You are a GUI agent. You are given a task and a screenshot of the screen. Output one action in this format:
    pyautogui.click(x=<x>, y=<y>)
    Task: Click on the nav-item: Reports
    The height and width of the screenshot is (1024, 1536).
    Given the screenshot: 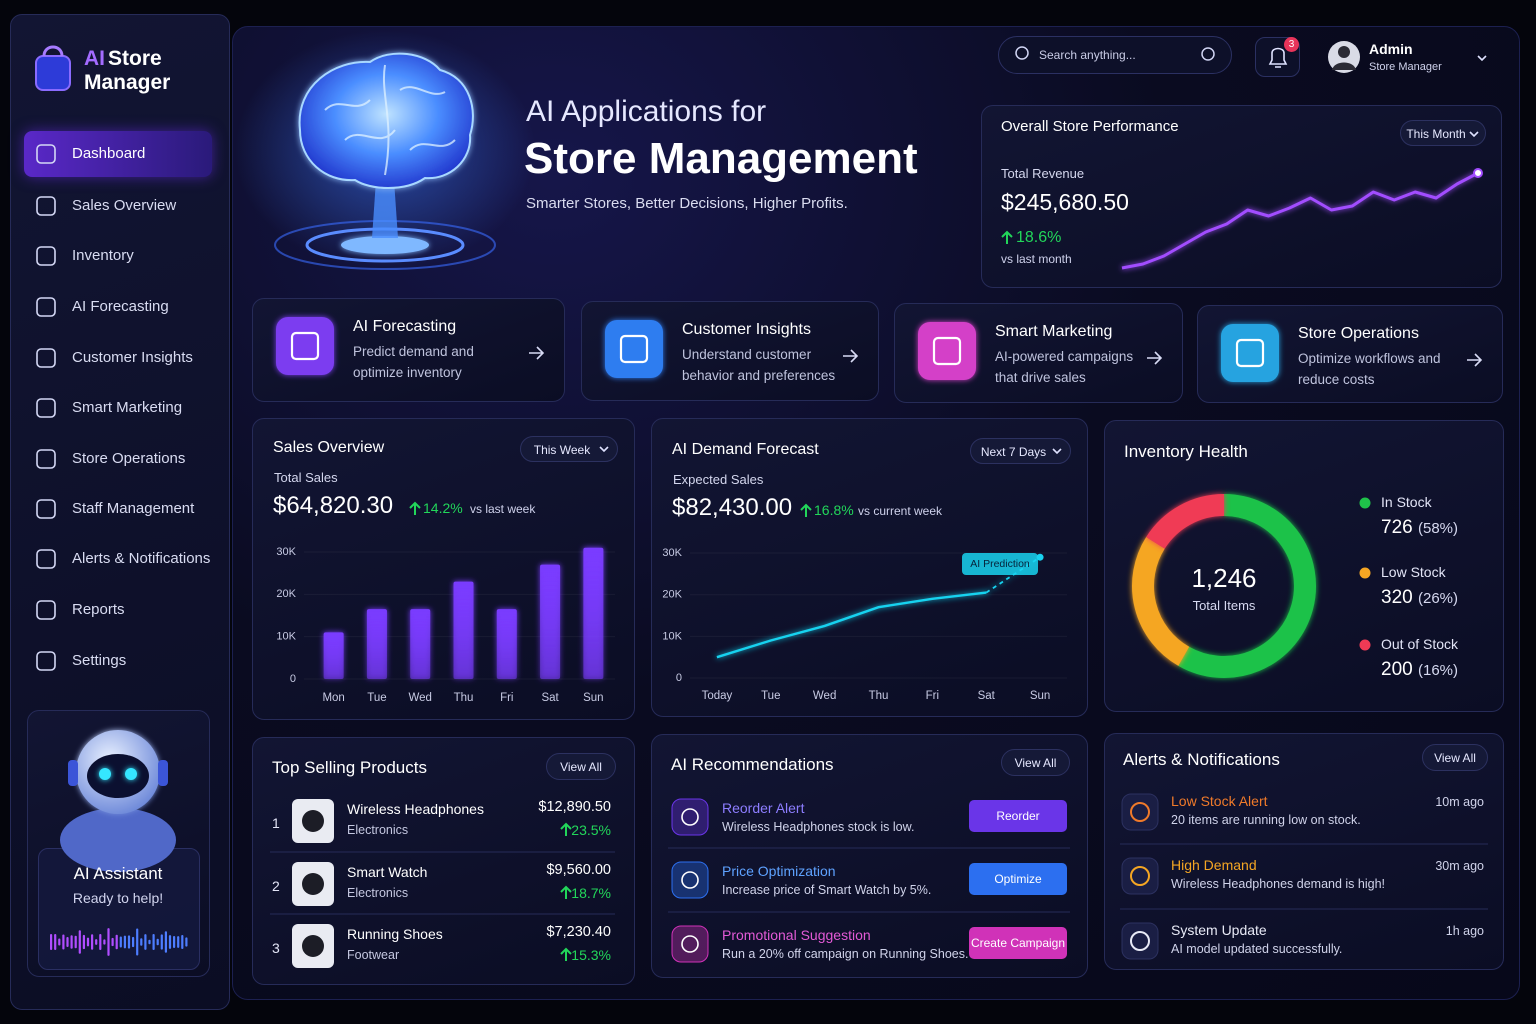 What is the action you would take?
    pyautogui.click(x=98, y=609)
    